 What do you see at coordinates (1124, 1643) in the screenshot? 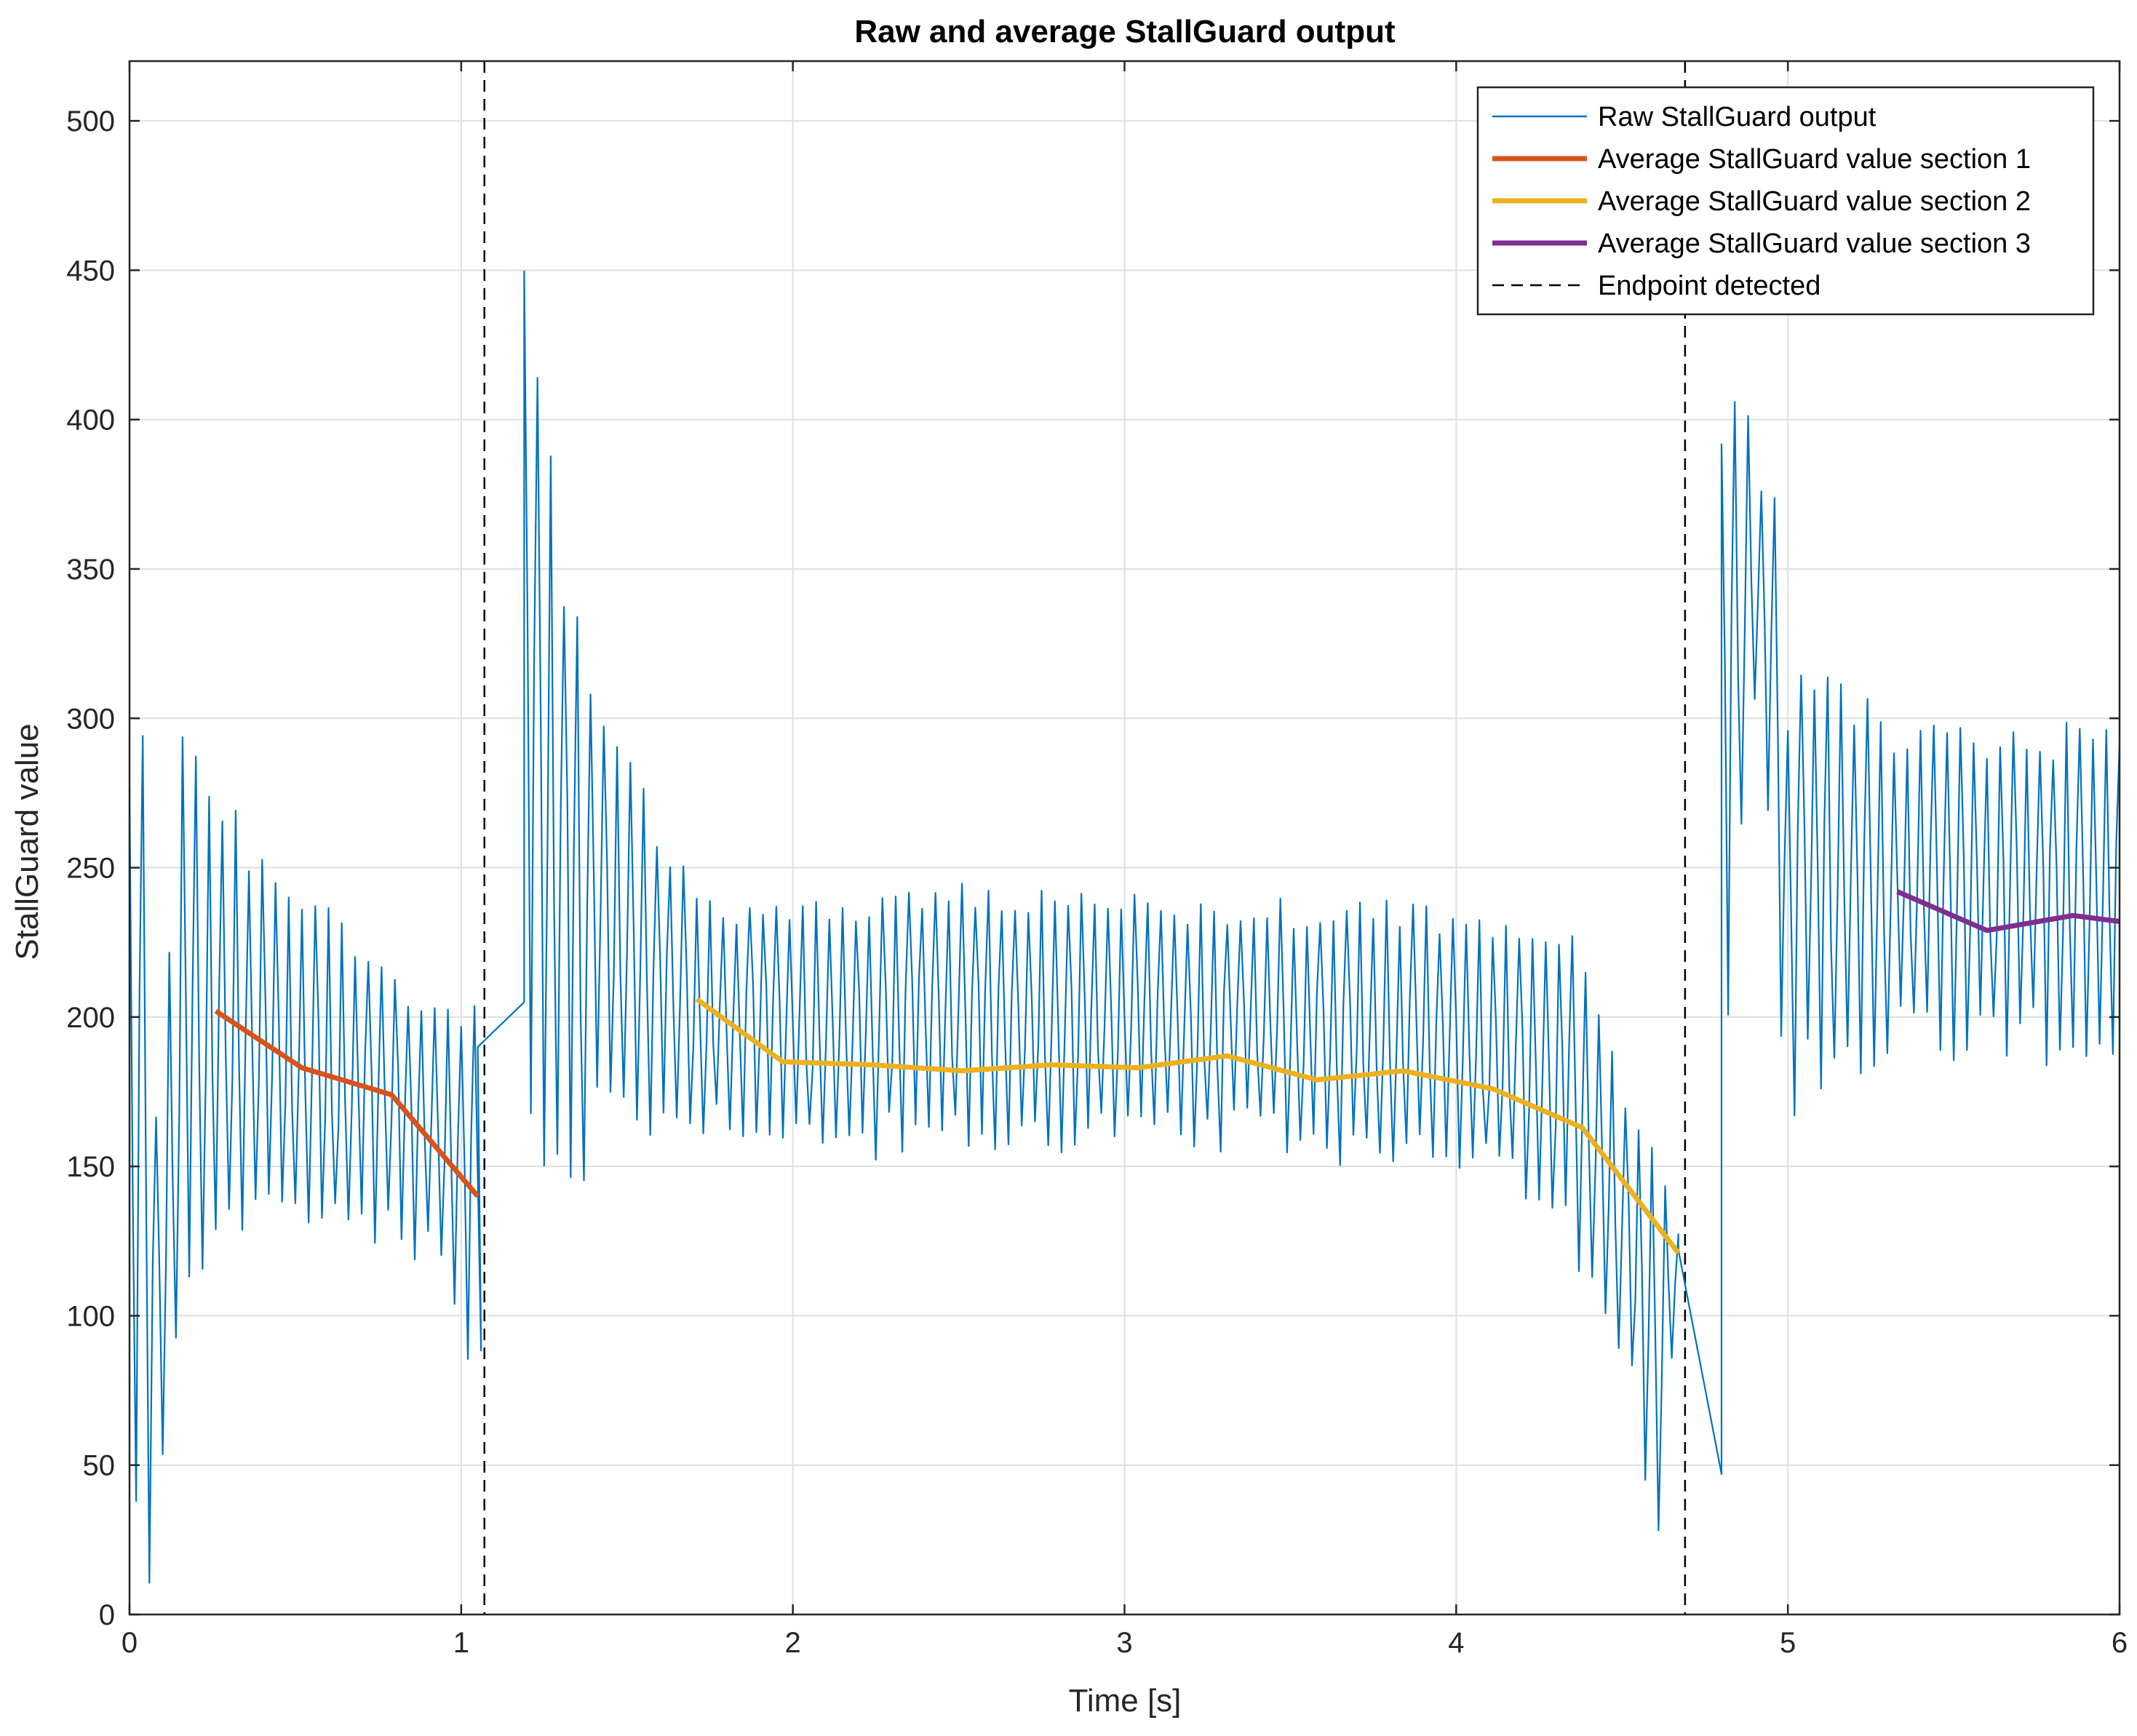
I see `x-tick-label: 3` at bounding box center [1124, 1643].